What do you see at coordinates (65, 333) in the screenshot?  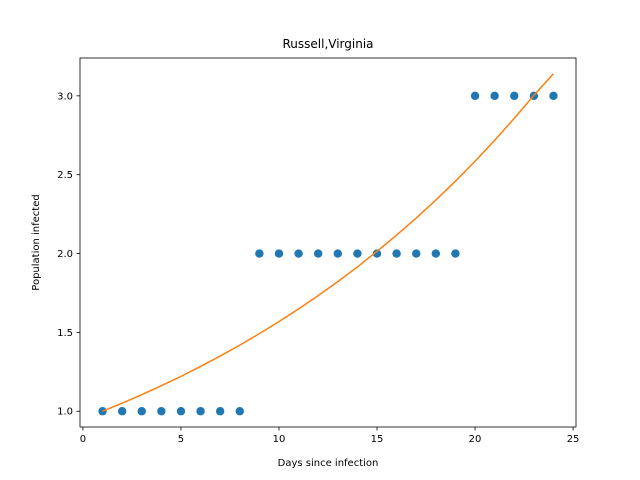 I see `y-tick-label: 1.5` at bounding box center [65, 333].